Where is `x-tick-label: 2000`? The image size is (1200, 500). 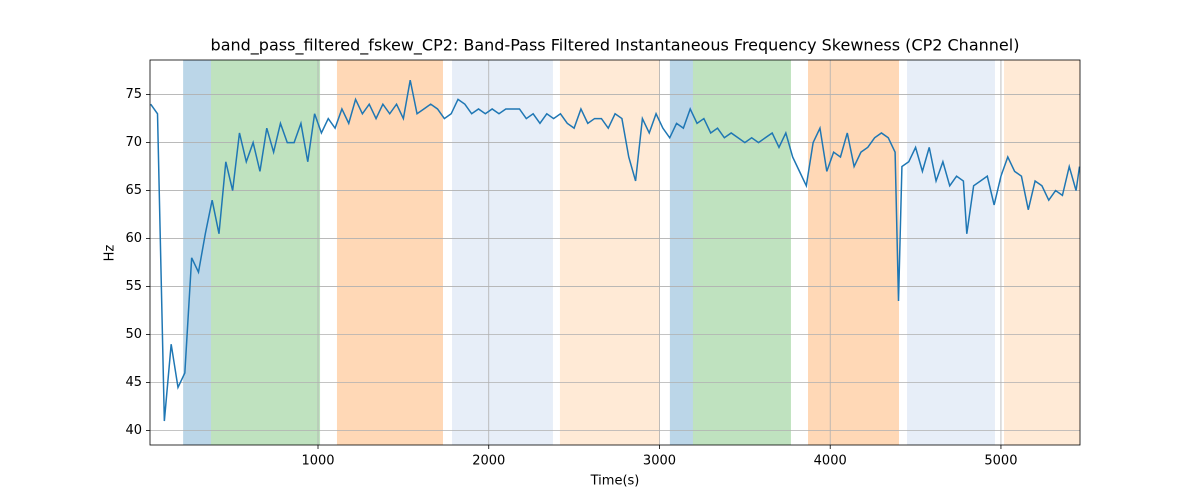 x-tick-label: 2000 is located at coordinates (488, 461).